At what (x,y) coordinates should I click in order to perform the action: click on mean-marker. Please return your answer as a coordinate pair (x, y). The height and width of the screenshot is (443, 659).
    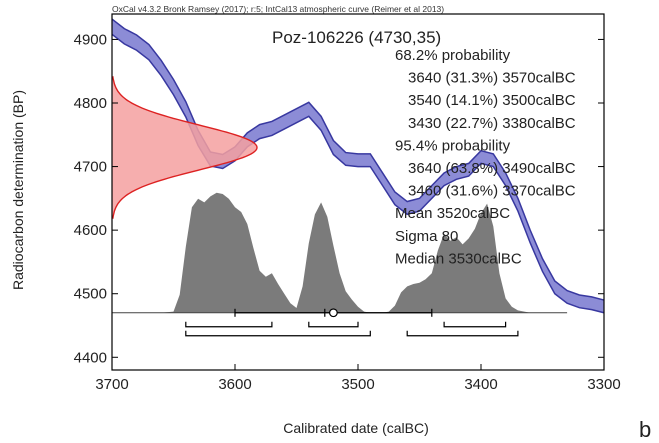
    Looking at the image, I should click on (333, 313).